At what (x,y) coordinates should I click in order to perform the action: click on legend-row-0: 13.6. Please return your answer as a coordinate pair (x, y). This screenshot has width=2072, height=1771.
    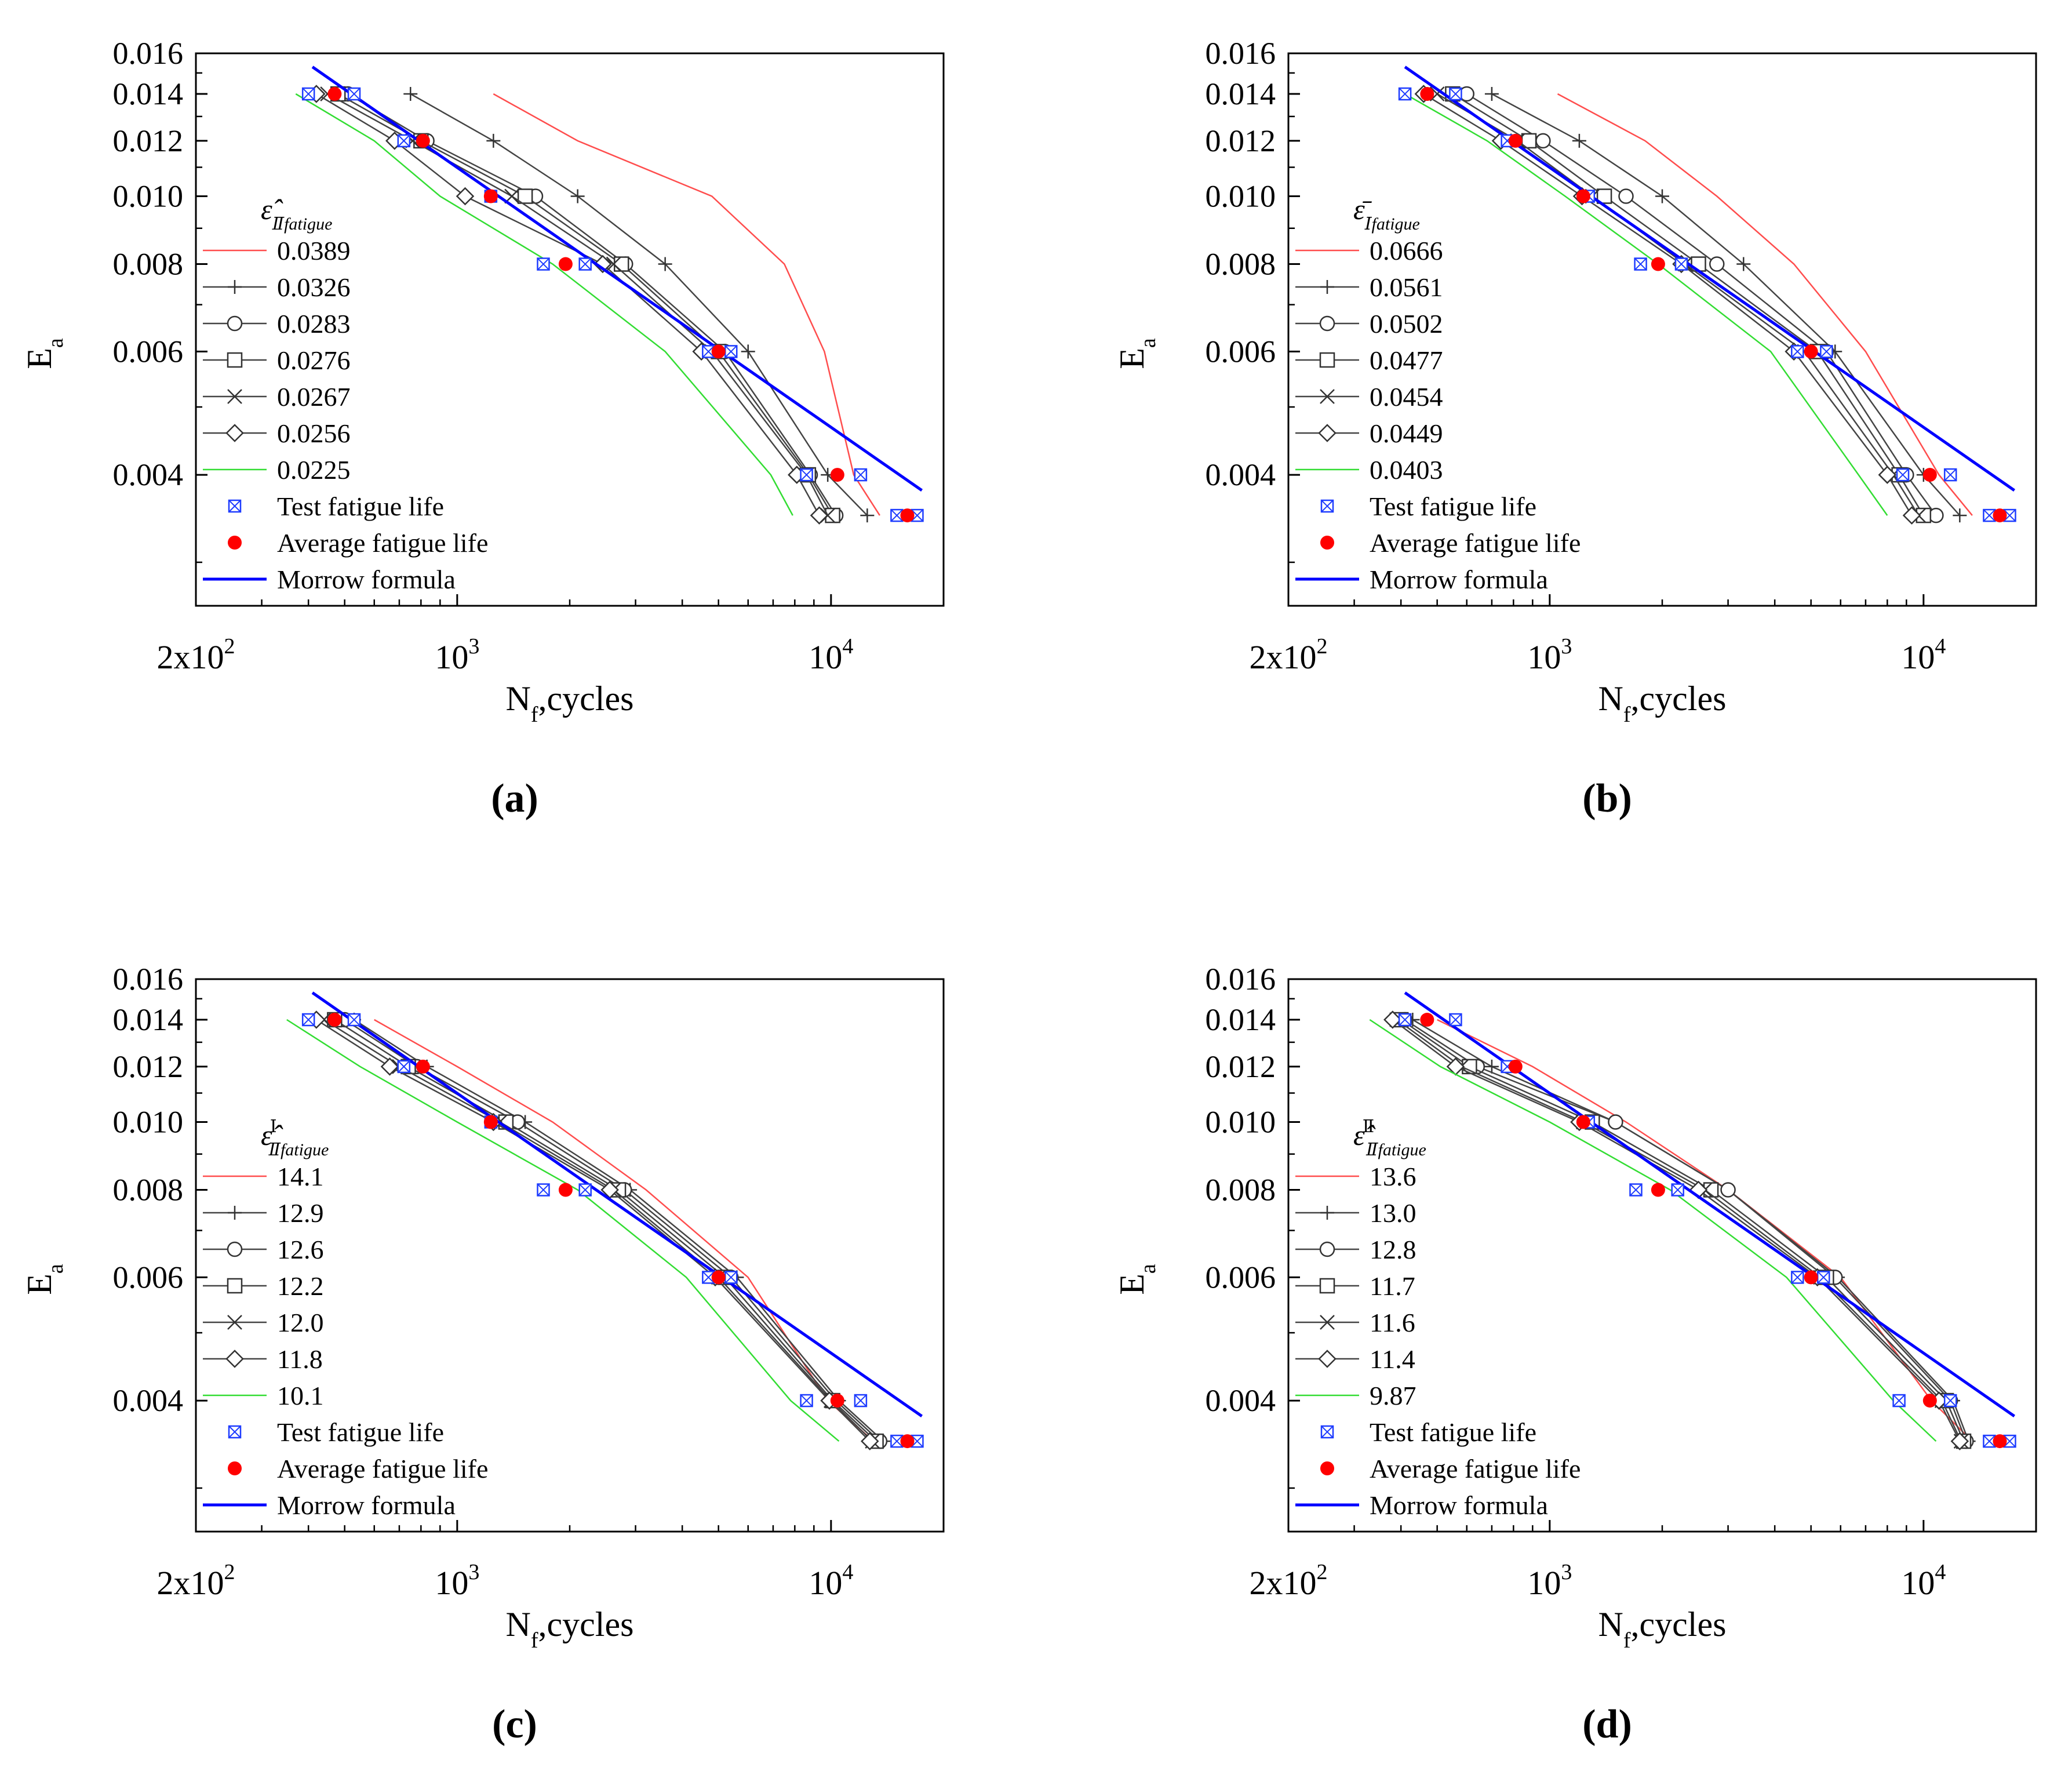
    Looking at the image, I should click on (1355, 1177).